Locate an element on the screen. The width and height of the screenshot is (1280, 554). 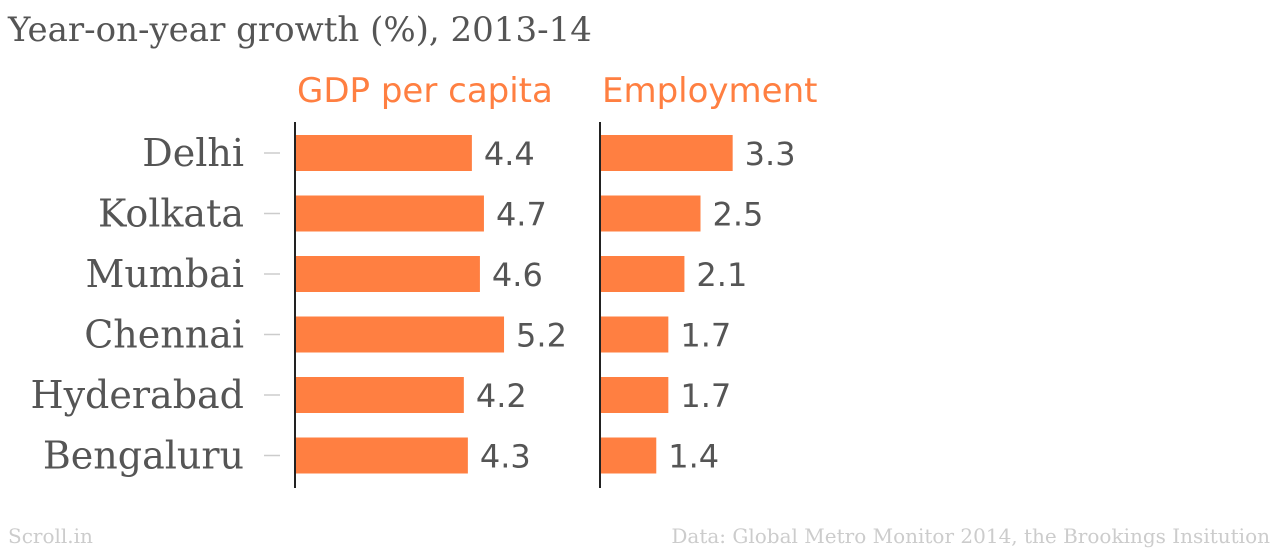
value-label: 1.4 is located at coordinates (693, 457).